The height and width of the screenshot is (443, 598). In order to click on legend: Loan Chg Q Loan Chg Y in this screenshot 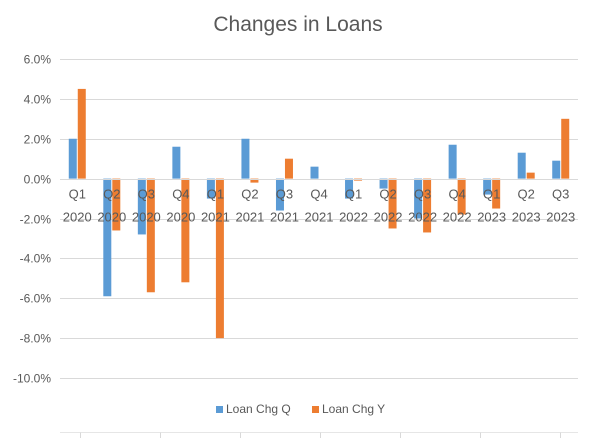, I will do `click(300, 409)`.